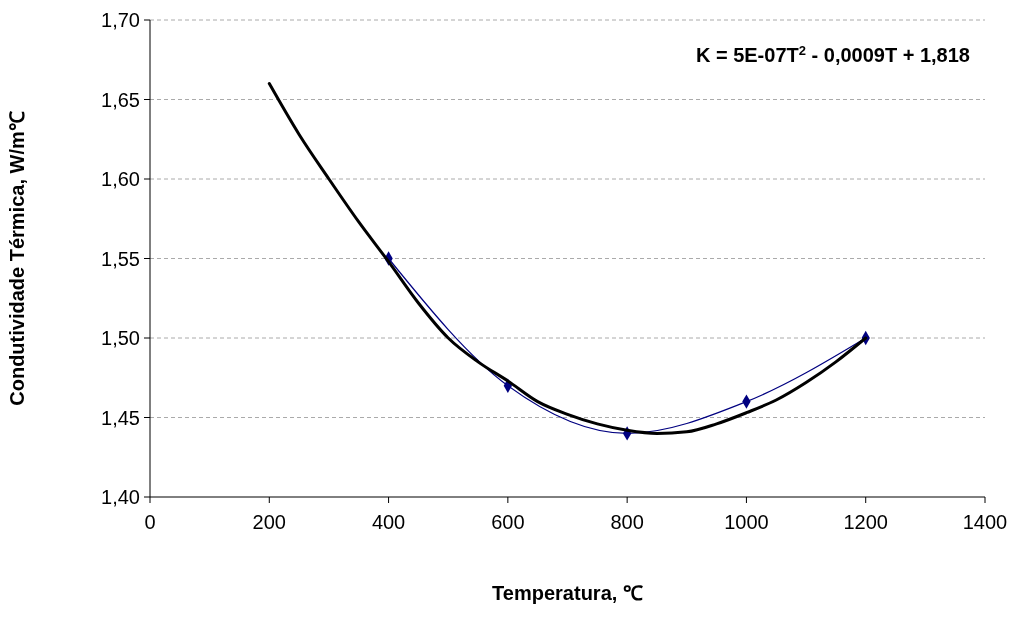 This screenshot has height=620, width=1018. Describe the element at coordinates (17, 258) in the screenshot. I see `y-axis-title: Condutividade Térmica, W/m℃` at that location.